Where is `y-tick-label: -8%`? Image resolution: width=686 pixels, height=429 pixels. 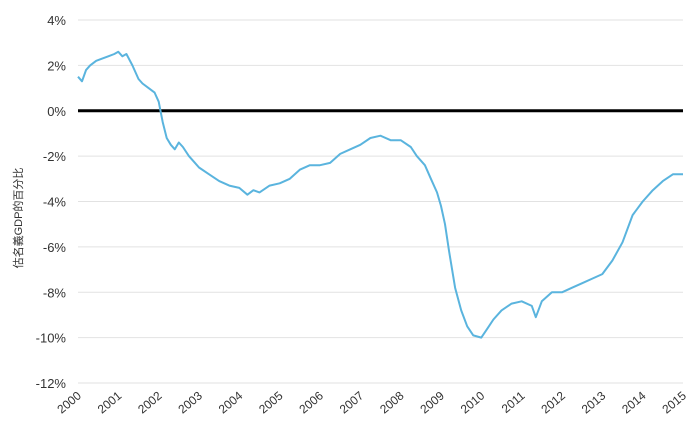
y-tick-label: -8% is located at coordinates (55, 292).